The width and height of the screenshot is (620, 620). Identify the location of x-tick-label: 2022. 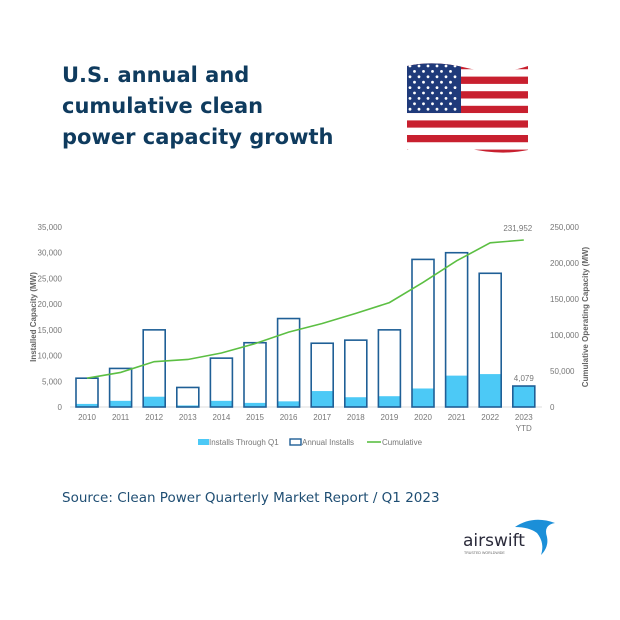
(490, 417).